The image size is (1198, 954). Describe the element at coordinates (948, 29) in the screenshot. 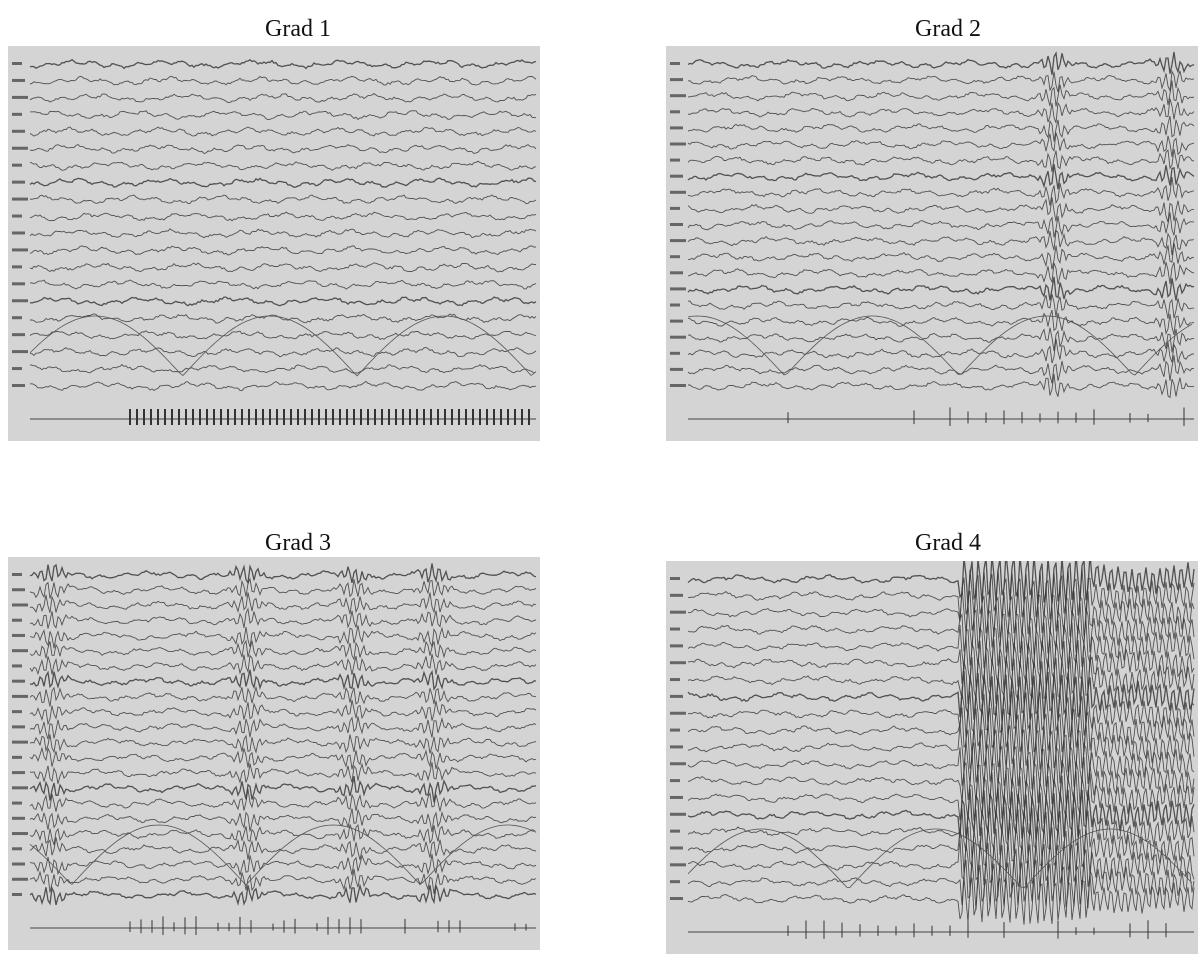

I see `panel-title-grad-2: Grad 2` at that location.